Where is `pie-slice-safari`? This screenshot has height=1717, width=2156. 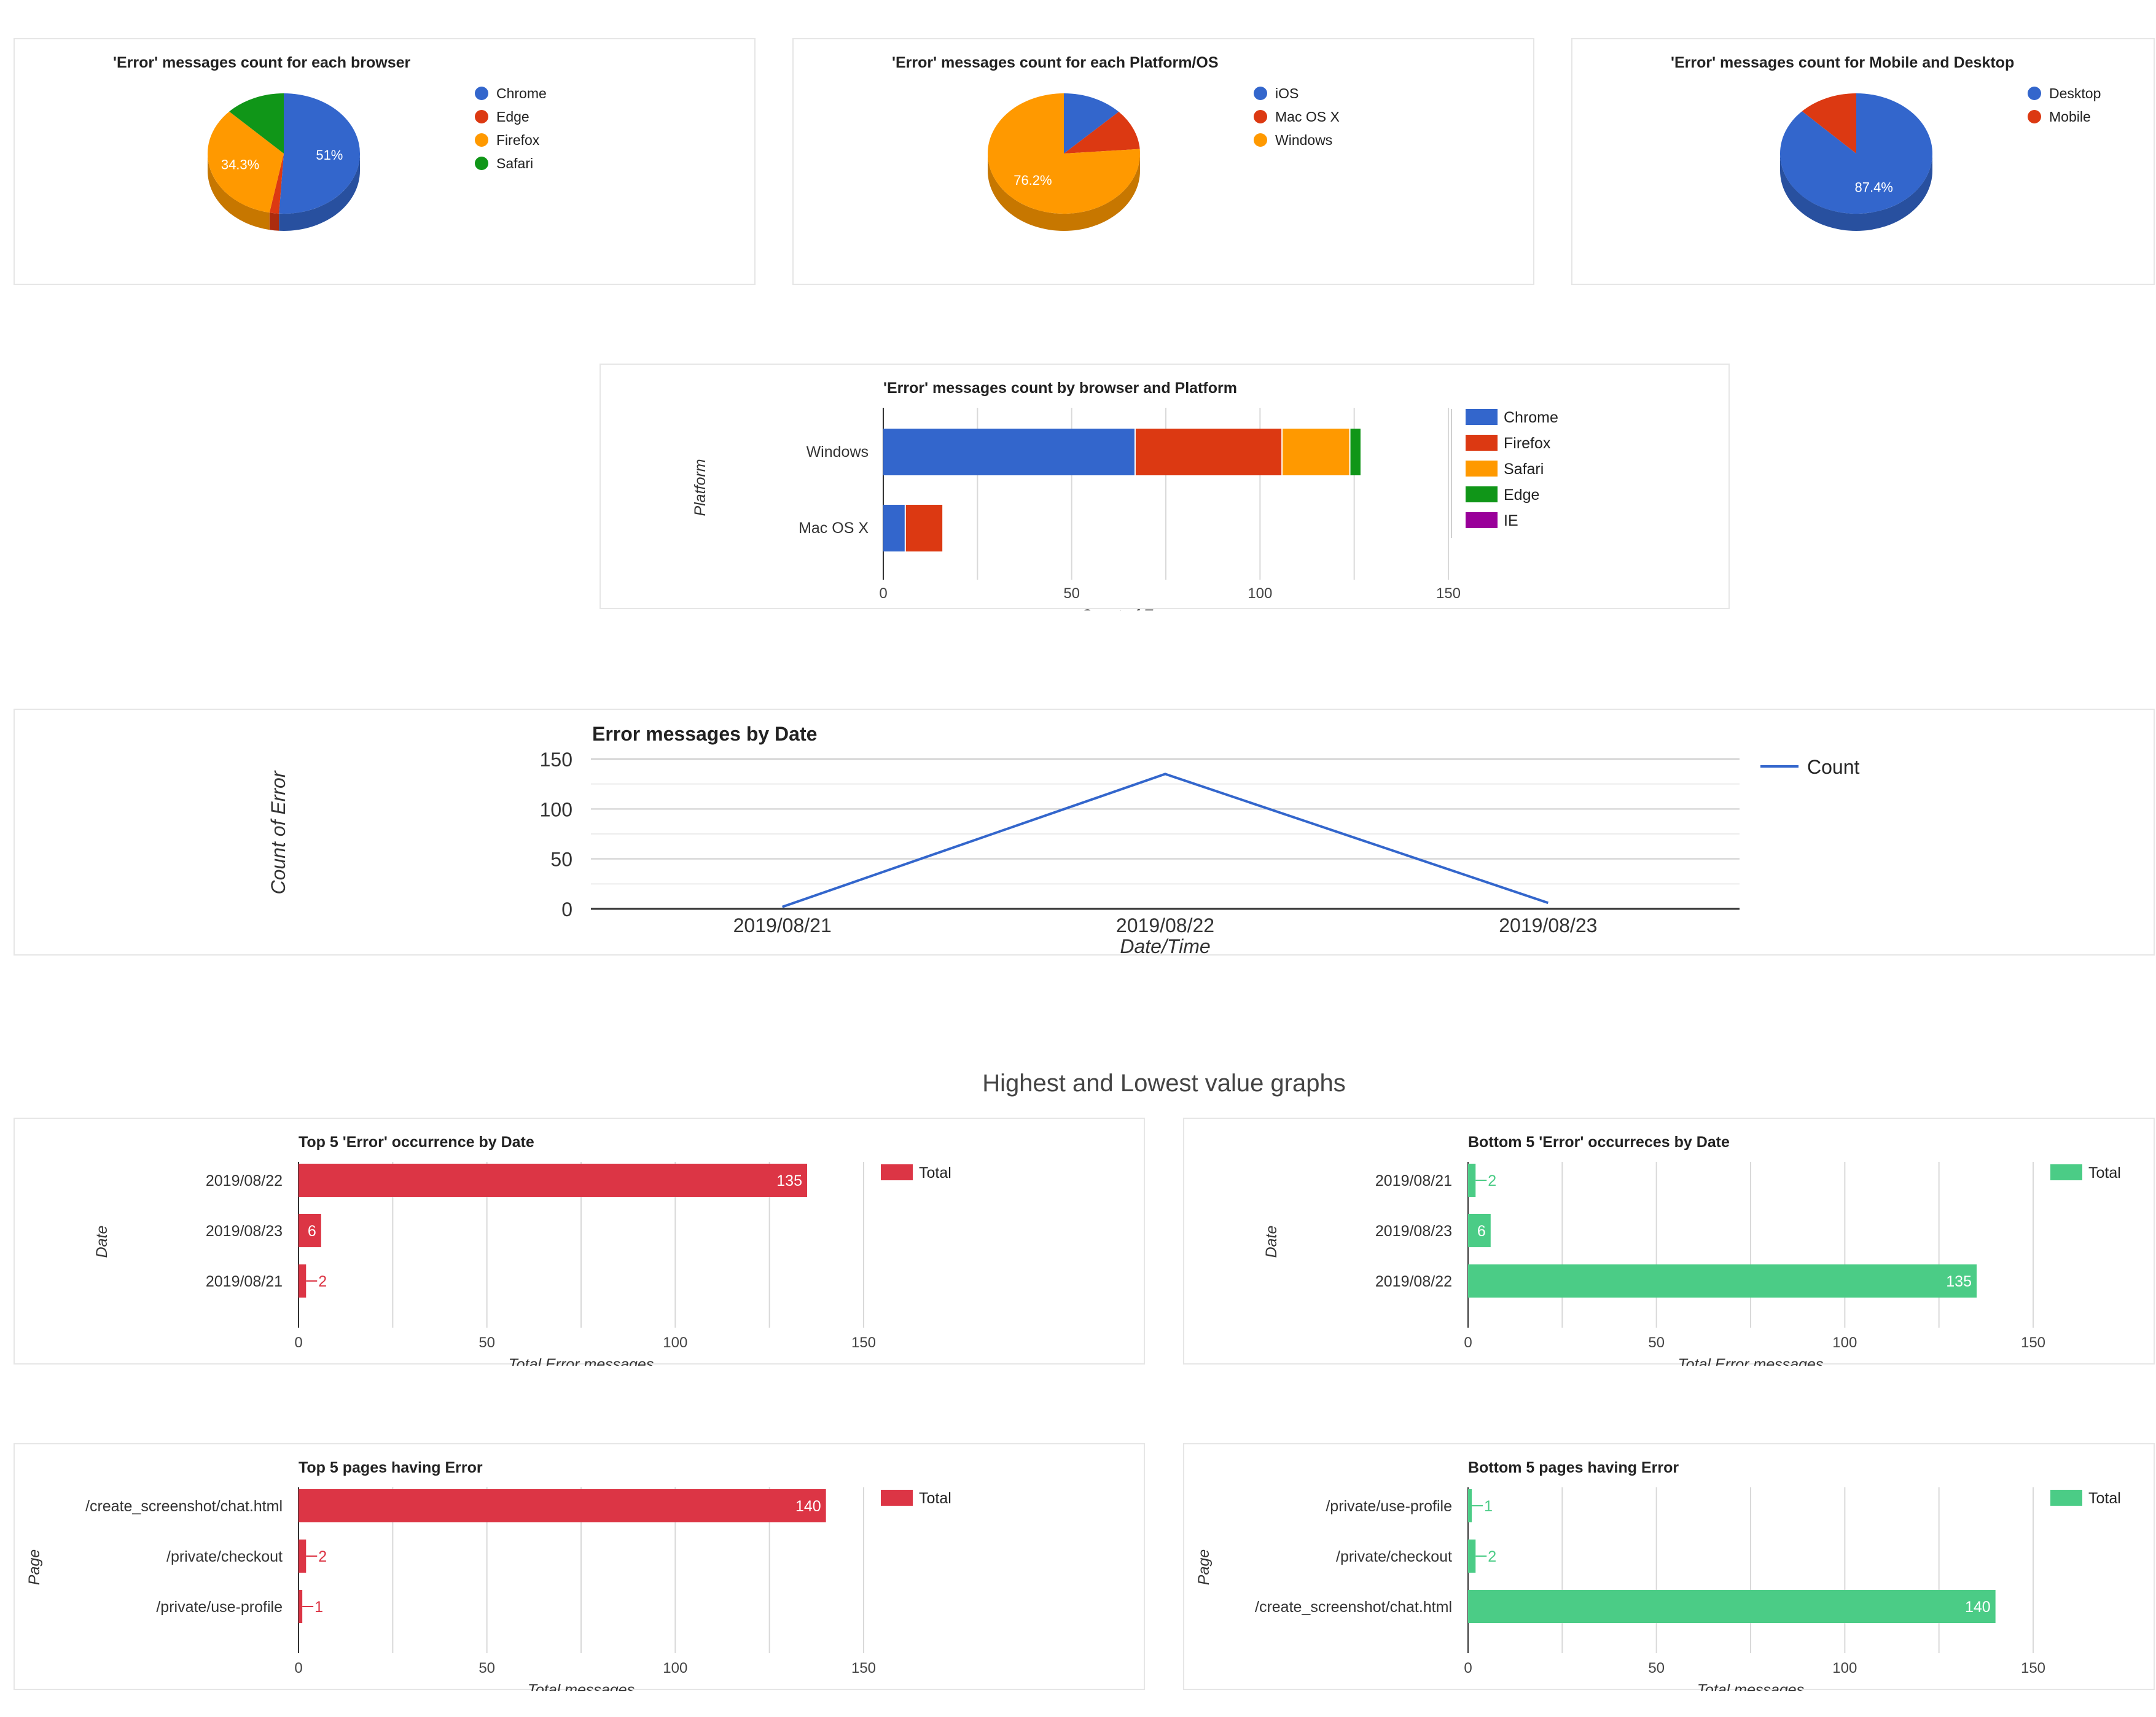 pie-slice-safari is located at coordinates (256, 123).